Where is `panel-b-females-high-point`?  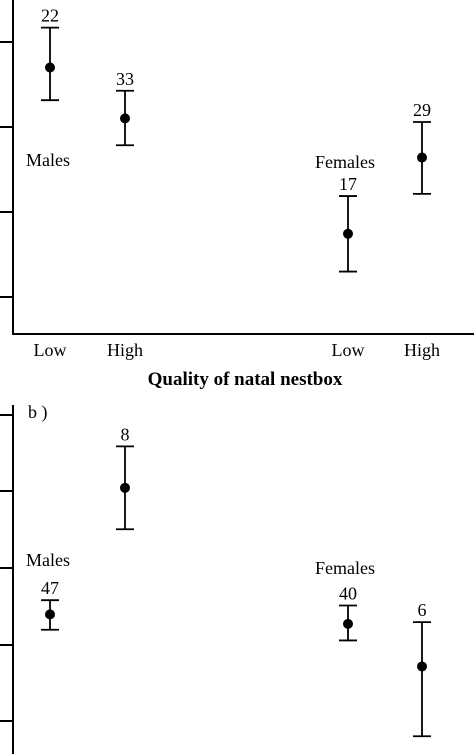
panel-b-females-high-point is located at coordinates (422, 666).